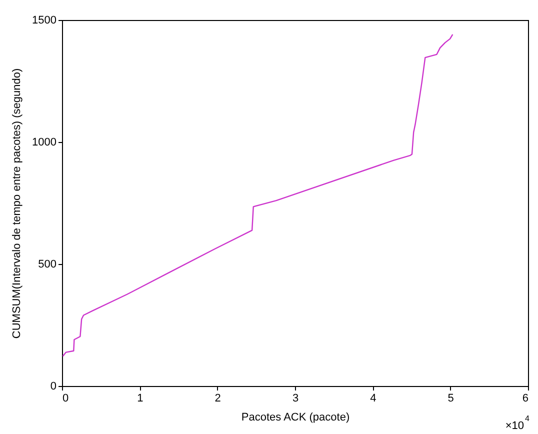 Image resolution: width=538 pixels, height=434 pixels. I want to click on x-tick-label: 0, so click(65, 398).